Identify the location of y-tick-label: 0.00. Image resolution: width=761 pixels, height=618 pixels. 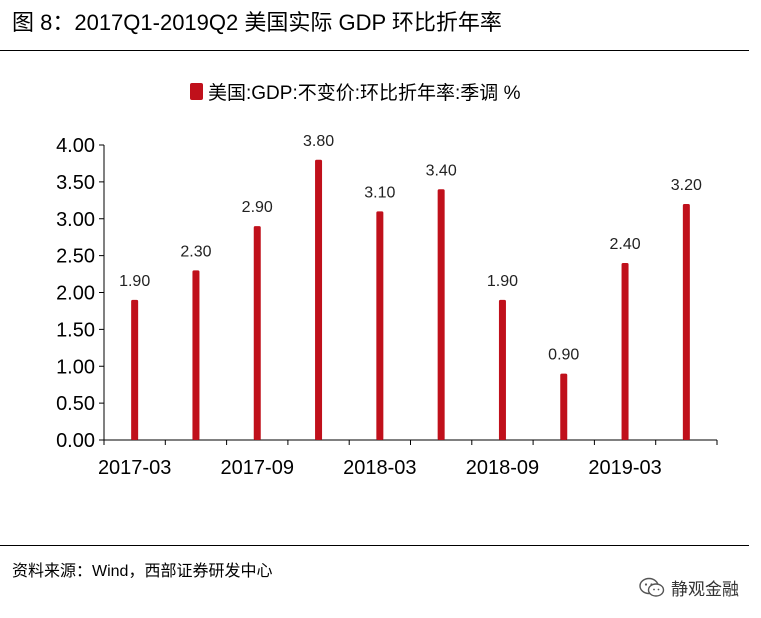
(75, 441).